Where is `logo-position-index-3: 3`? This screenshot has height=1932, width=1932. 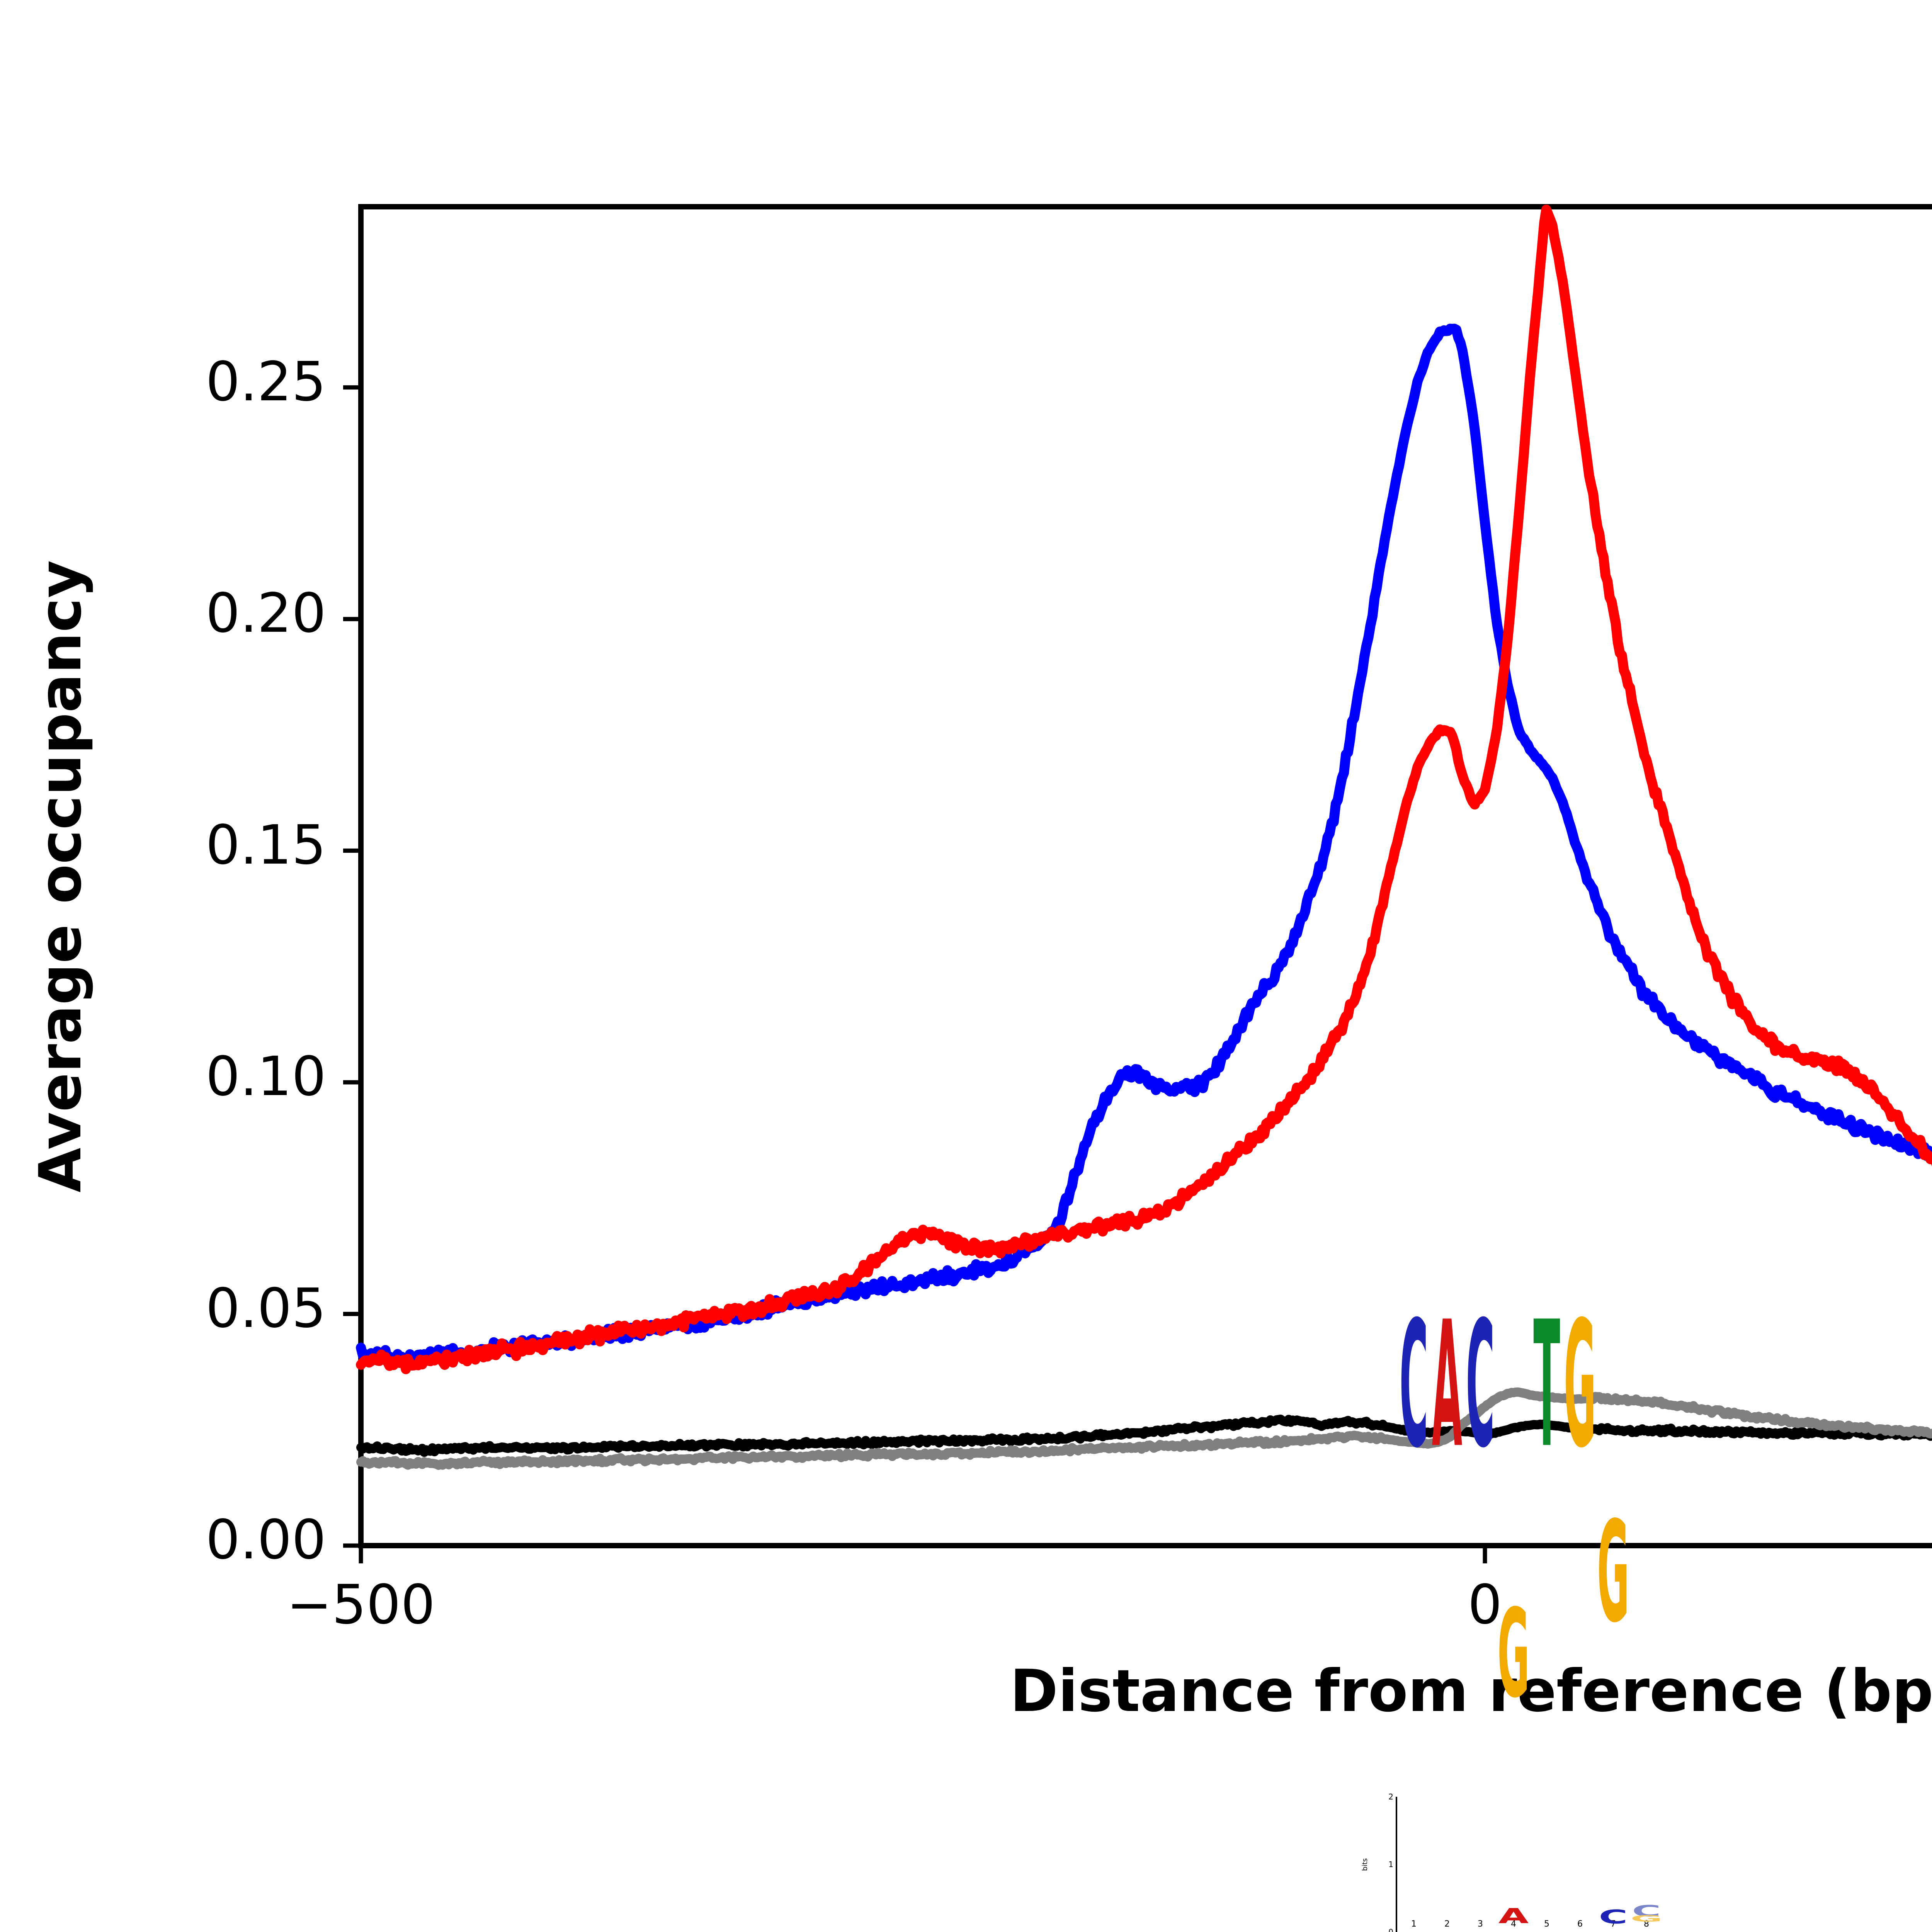 logo-position-index-3: 3 is located at coordinates (1481, 1924).